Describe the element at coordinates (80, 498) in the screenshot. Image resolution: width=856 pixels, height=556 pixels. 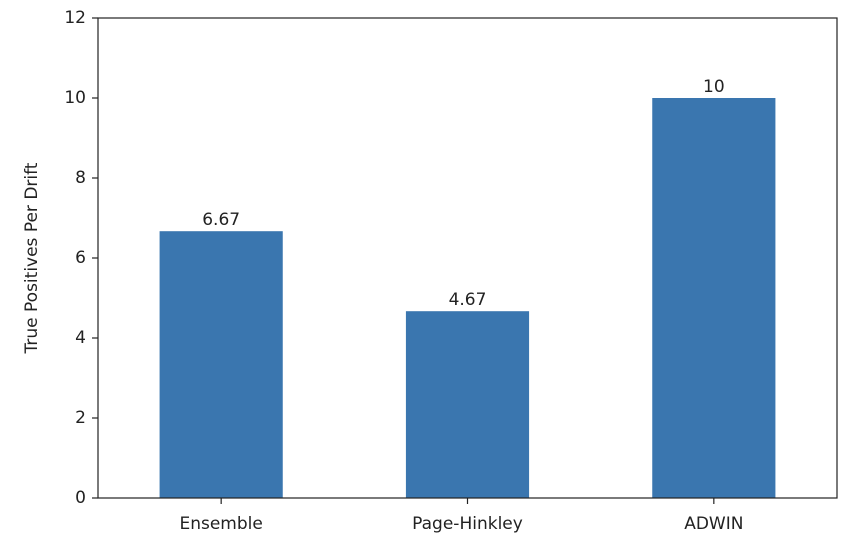
I see `y-tick-label: 0` at that location.